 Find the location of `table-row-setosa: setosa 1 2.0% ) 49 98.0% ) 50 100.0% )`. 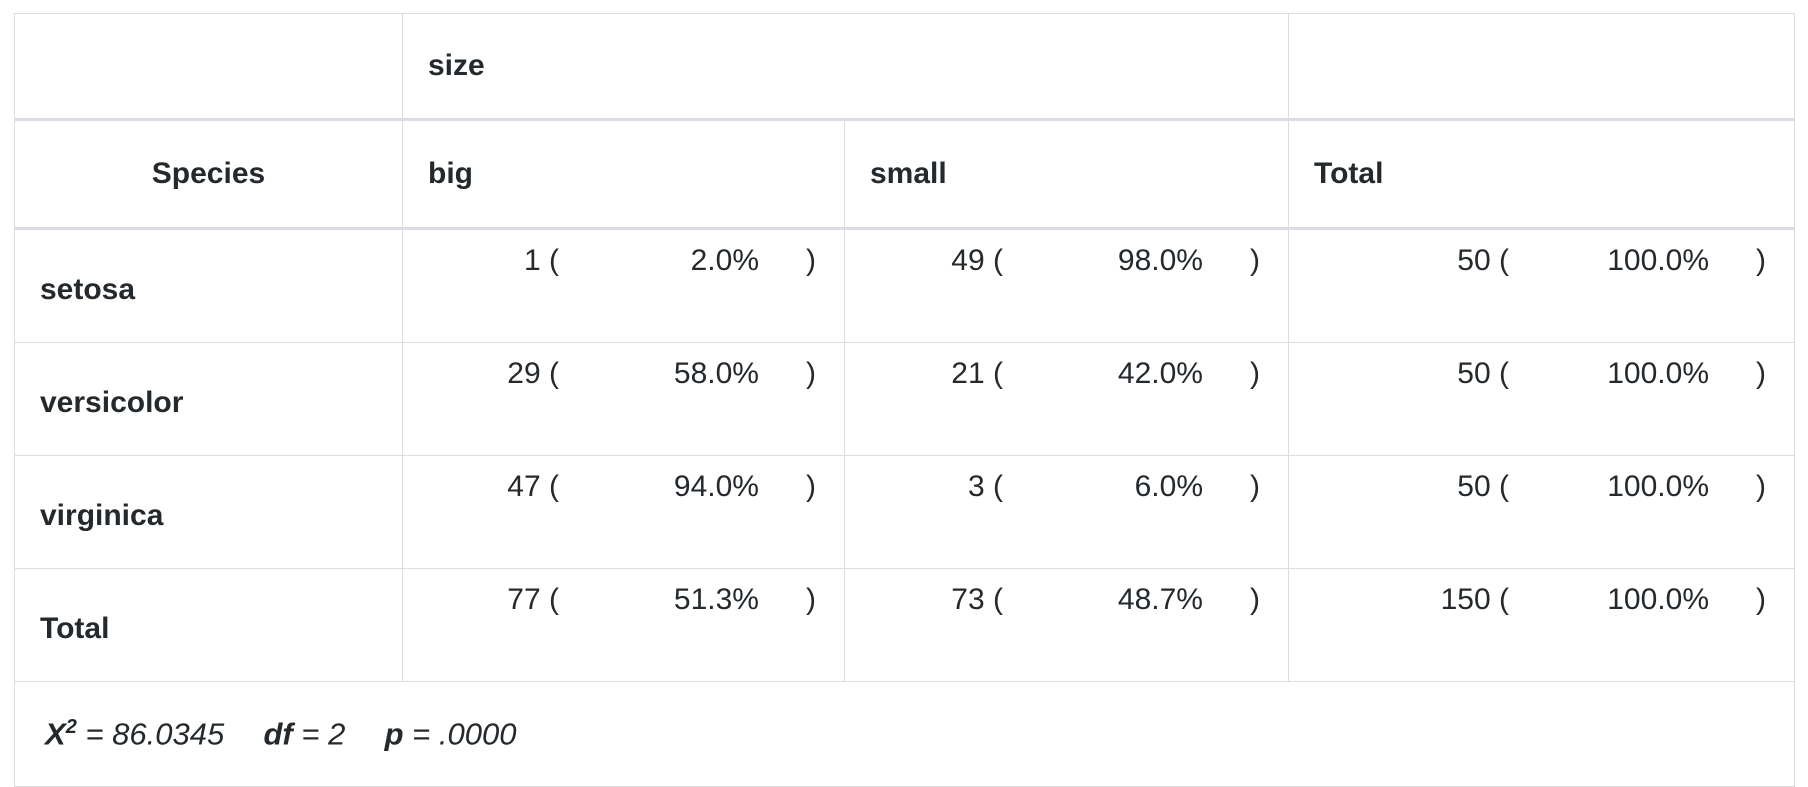

table-row-setosa: setosa 1 2.0% ) 49 98.0% ) 50 100.0% ) is located at coordinates (904, 285).